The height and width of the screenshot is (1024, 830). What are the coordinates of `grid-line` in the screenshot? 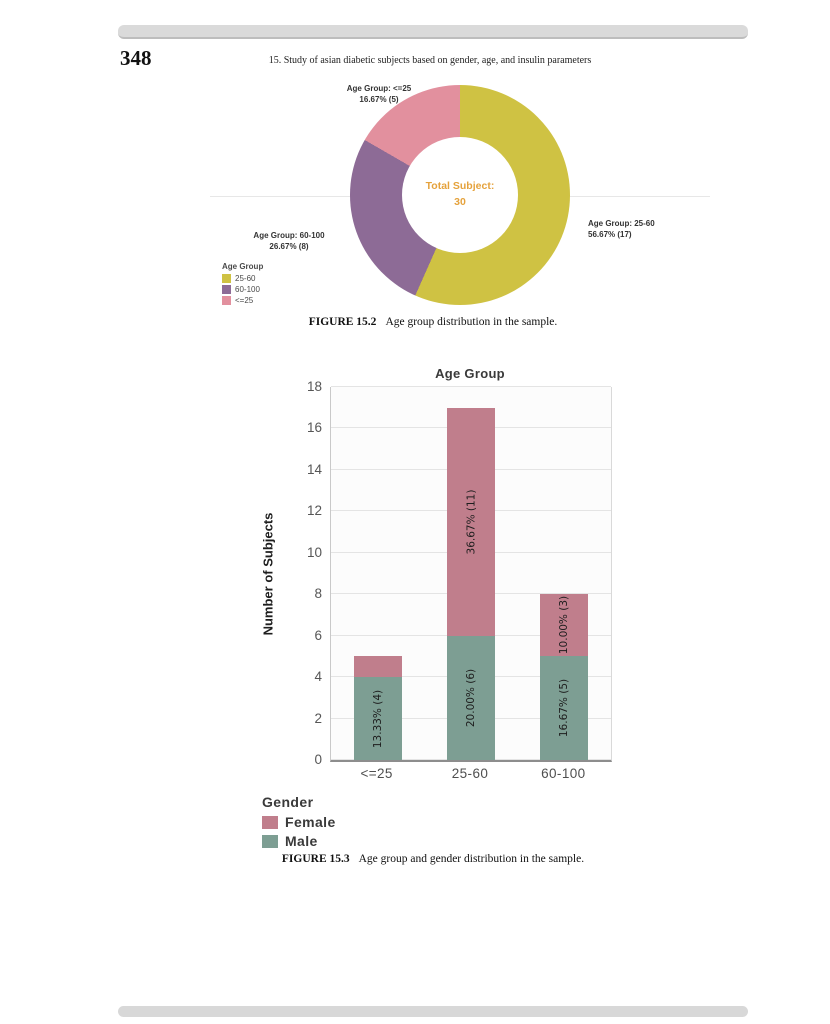 It's located at (471, 386).